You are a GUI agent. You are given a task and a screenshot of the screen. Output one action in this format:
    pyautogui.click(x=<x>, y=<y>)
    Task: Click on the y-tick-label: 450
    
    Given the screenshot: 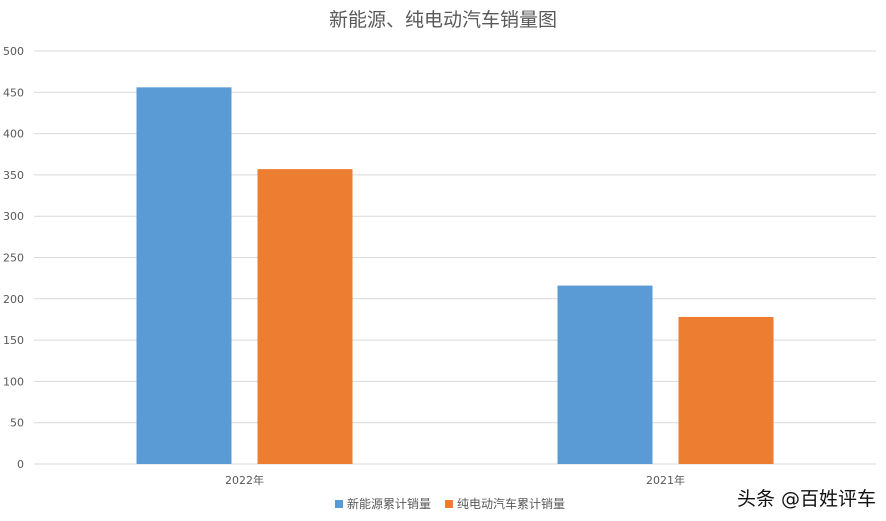 What is the action you would take?
    pyautogui.click(x=13, y=92)
    